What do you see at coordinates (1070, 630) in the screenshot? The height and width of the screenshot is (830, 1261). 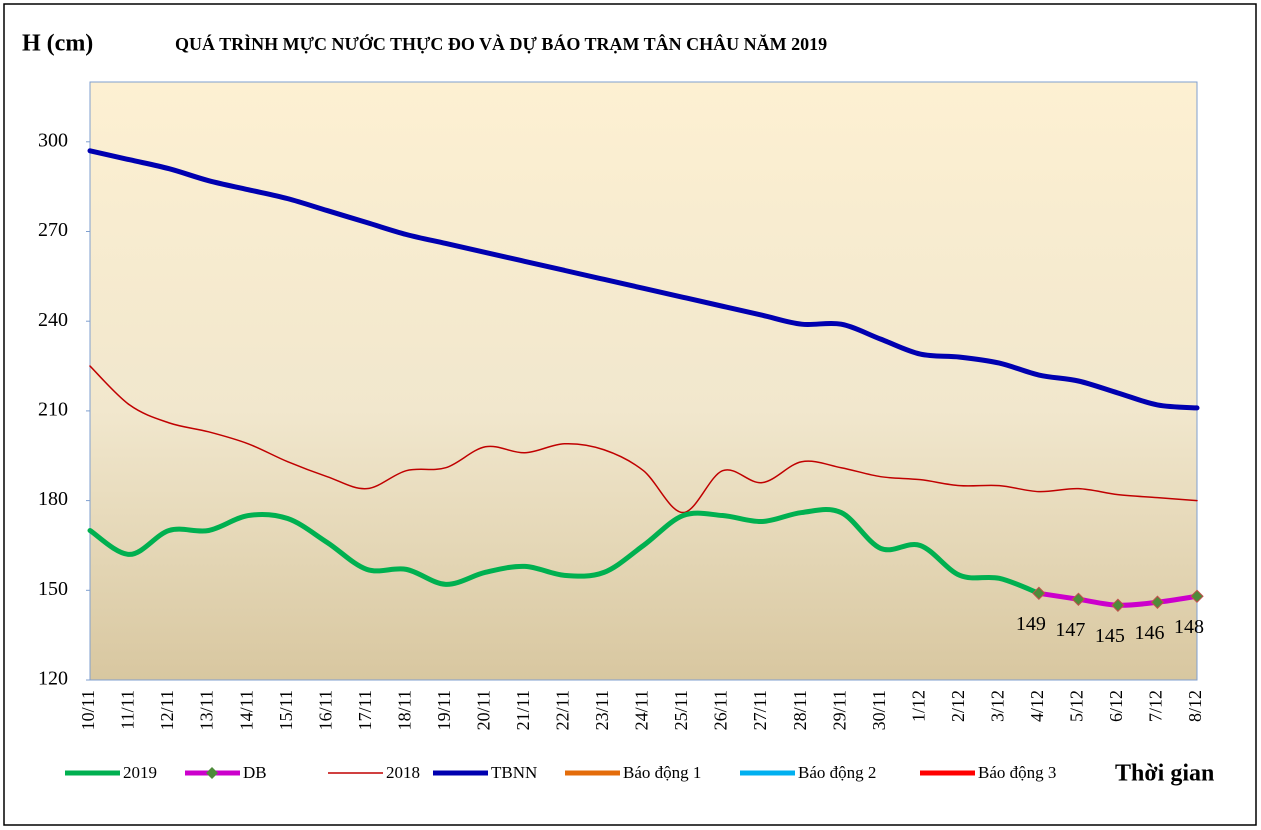 I see `data-label: 147` at bounding box center [1070, 630].